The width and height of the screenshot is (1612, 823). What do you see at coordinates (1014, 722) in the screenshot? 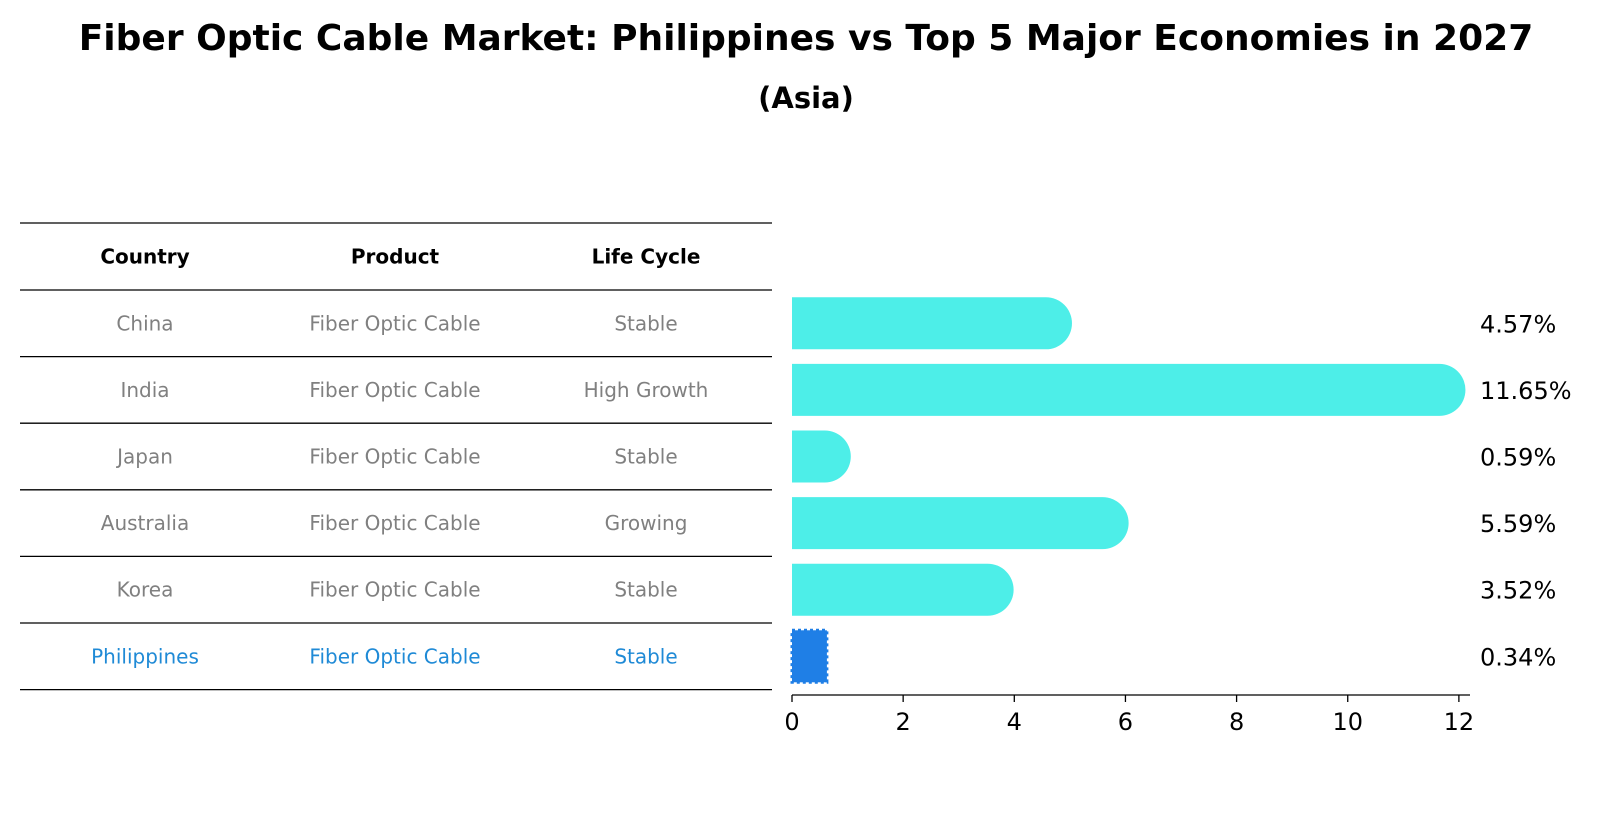
I see `x-tick-label: 4` at bounding box center [1014, 722].